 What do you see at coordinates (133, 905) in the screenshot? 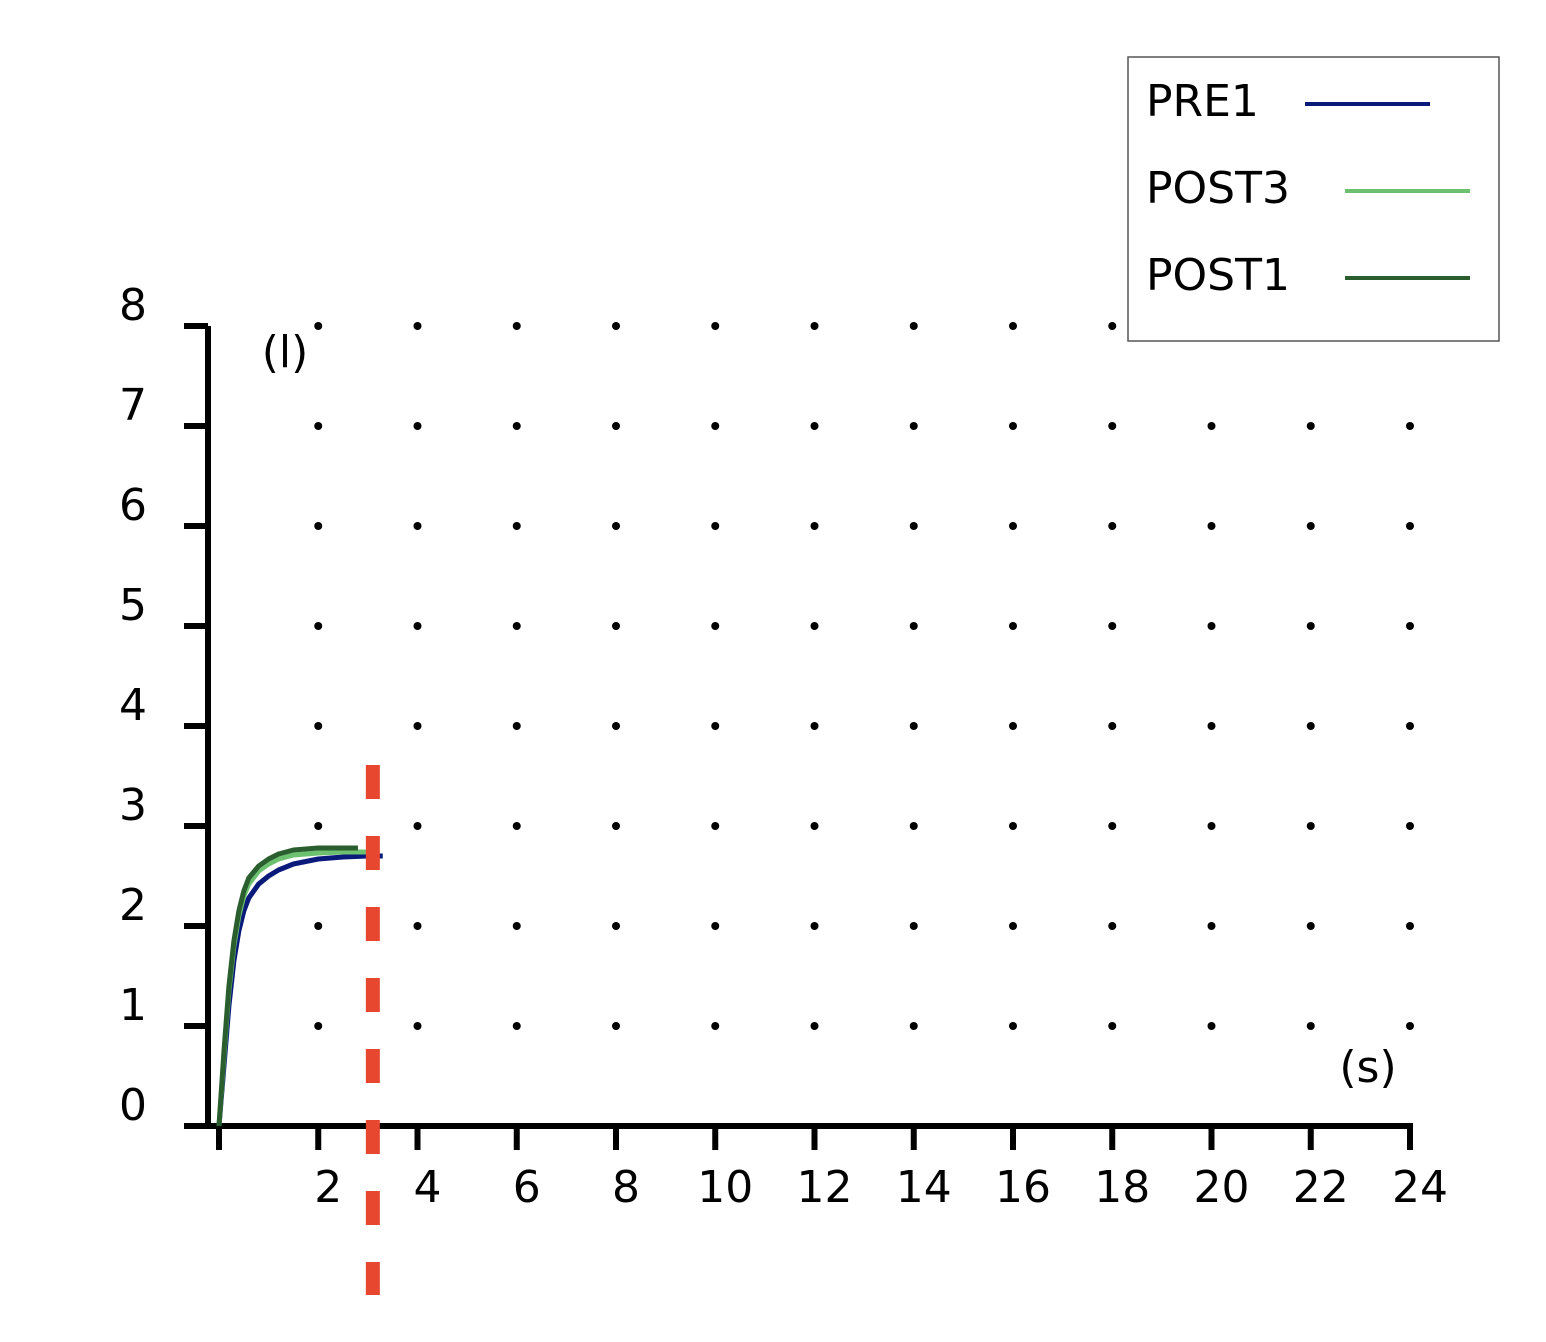
I see `y-tick-label: 2` at bounding box center [133, 905].